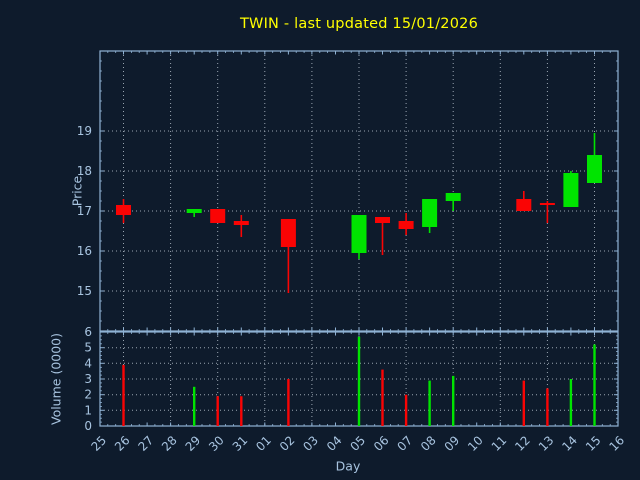 Image resolution: width=640 pixels, height=480 pixels. I want to click on day-tick-label: 05, so click(357, 443).